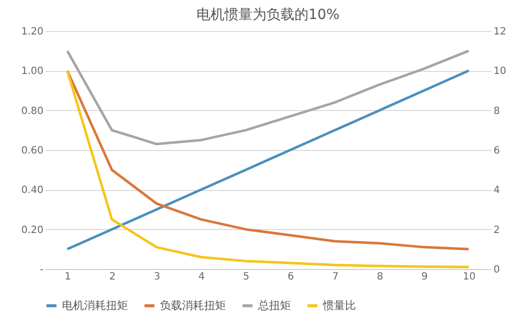 Image resolution: width=526 pixels, height=320 pixels. What do you see at coordinates (274, 305) in the screenshot?
I see `legend-label: 总扭矩` at bounding box center [274, 305].